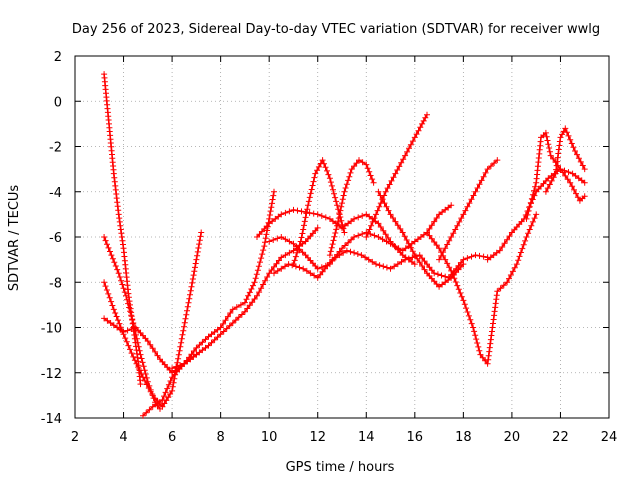 This screenshot has height=480, width=640. What do you see at coordinates (55, 148) in the screenshot?
I see `y-tick-label: -2` at bounding box center [55, 148].